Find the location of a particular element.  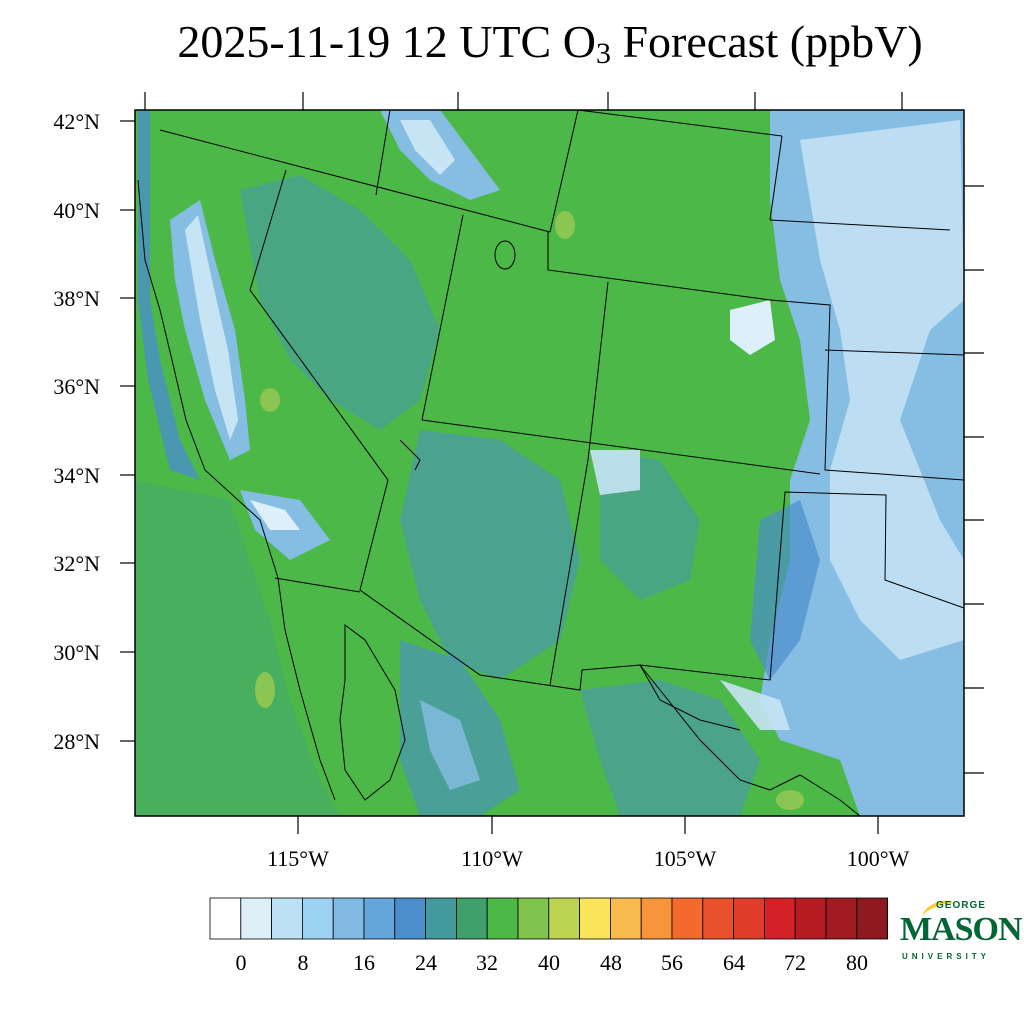

lon-label: 110°W is located at coordinates (492, 858).